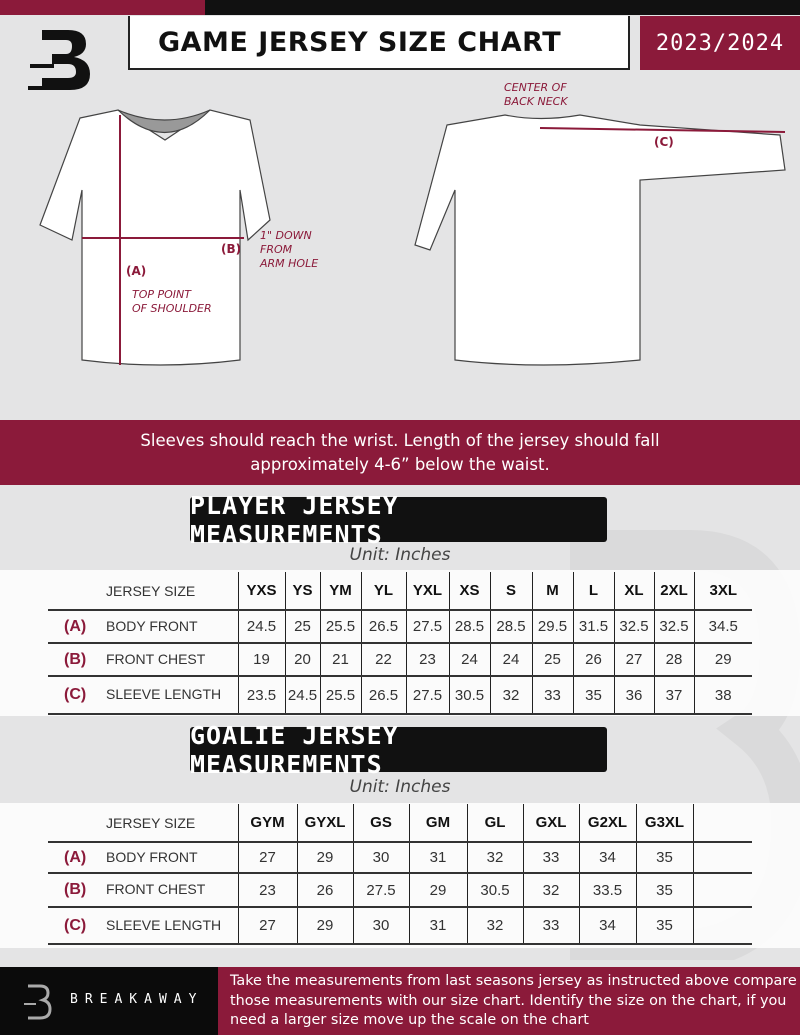  What do you see at coordinates (59, 60) in the screenshot?
I see `breakaway-logo-icon` at bounding box center [59, 60].